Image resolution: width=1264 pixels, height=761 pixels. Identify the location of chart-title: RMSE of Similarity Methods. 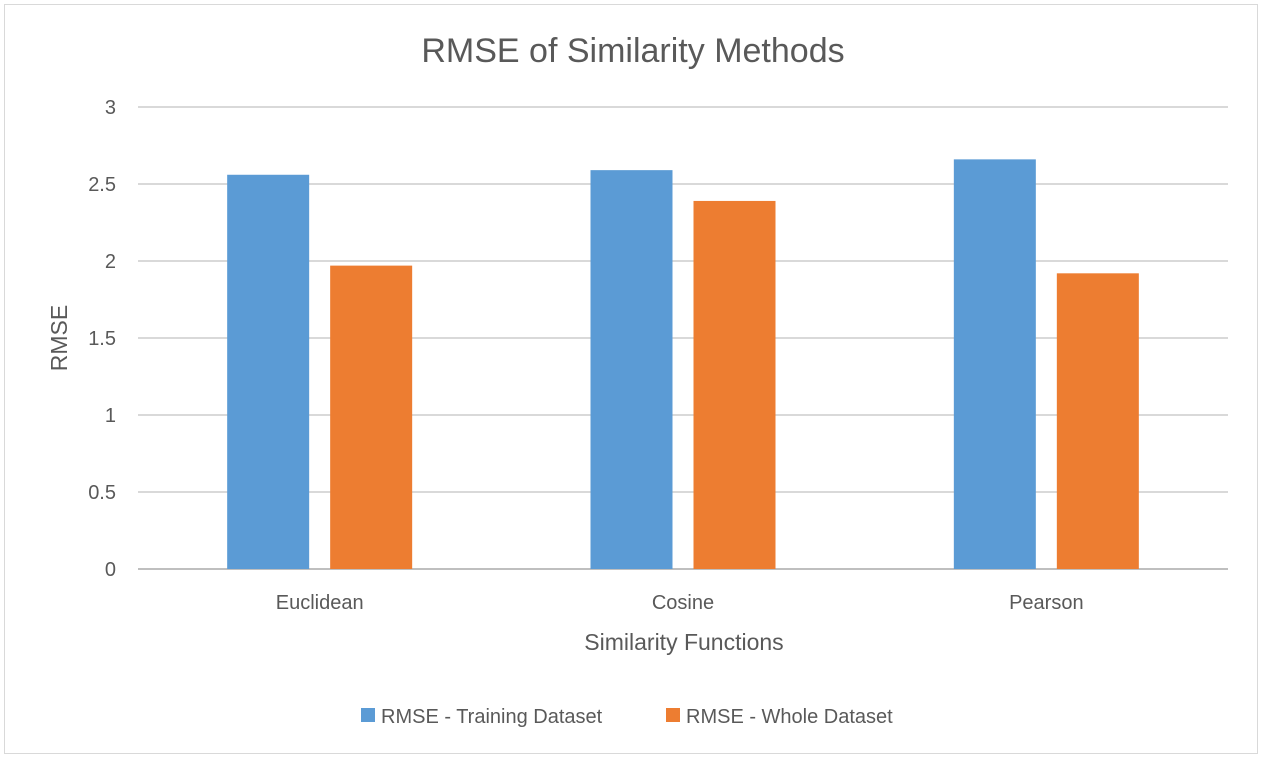
(632, 51).